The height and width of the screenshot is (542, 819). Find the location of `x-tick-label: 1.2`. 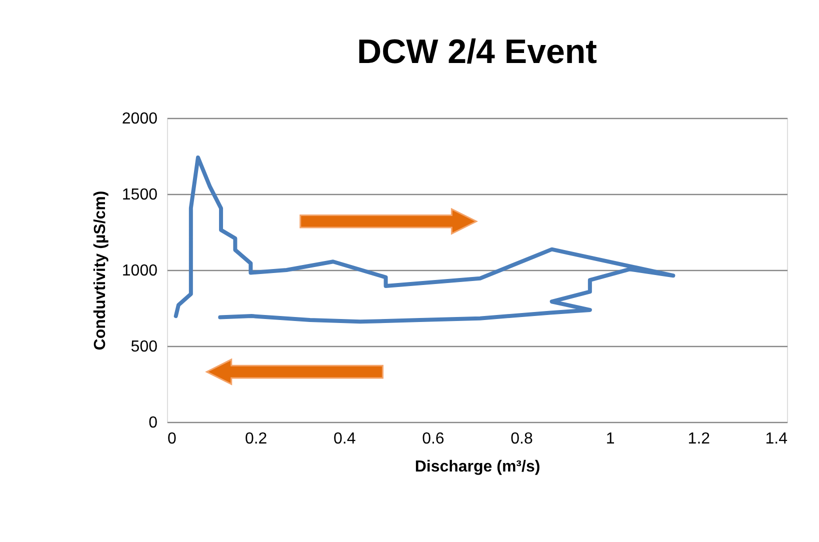

x-tick-label: 1.2 is located at coordinates (699, 439).